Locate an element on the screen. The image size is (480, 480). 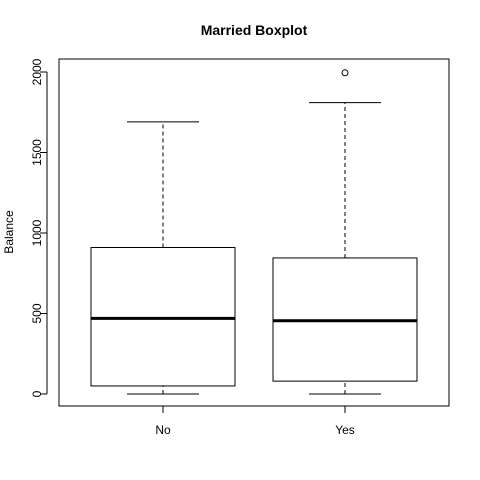
y-tick-label: 1500 is located at coordinates (37, 152).